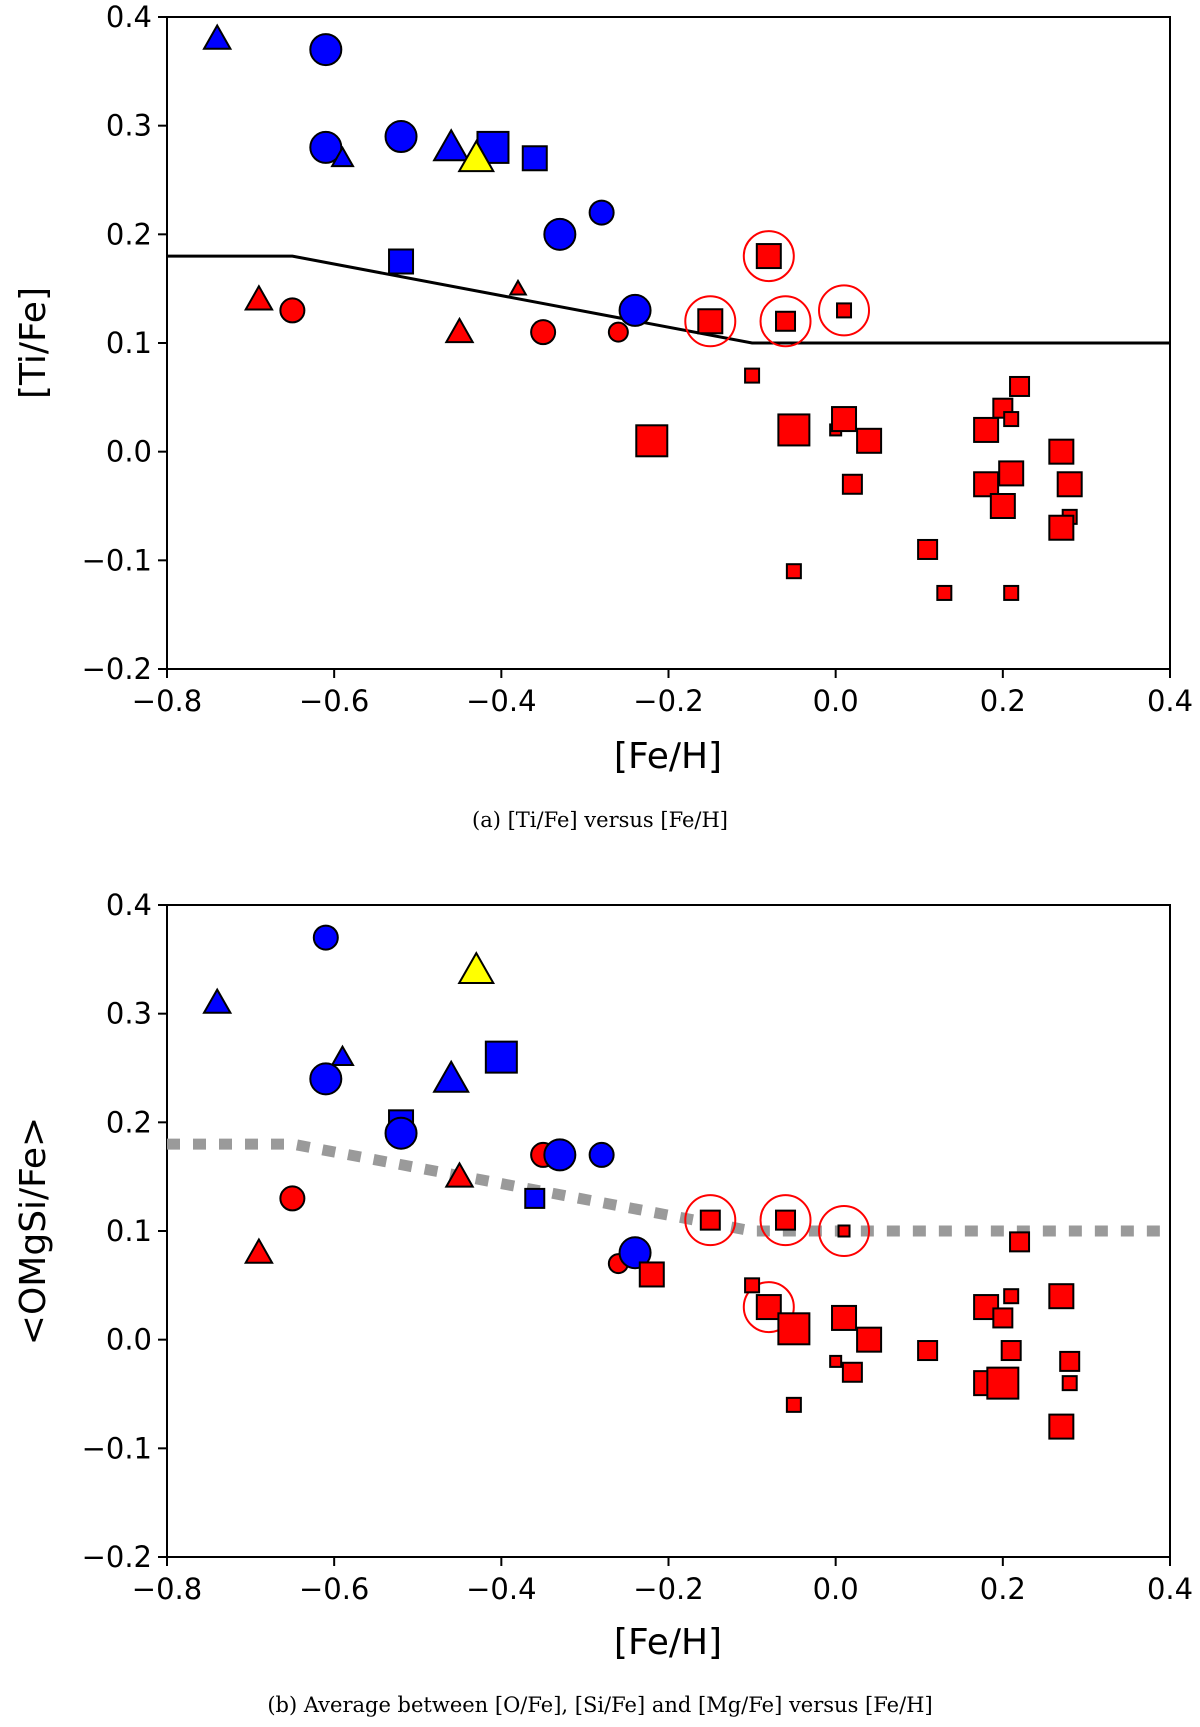 The width and height of the screenshot is (1200, 1727). I want to click on y-tick-label: 0.3, so click(129, 126).